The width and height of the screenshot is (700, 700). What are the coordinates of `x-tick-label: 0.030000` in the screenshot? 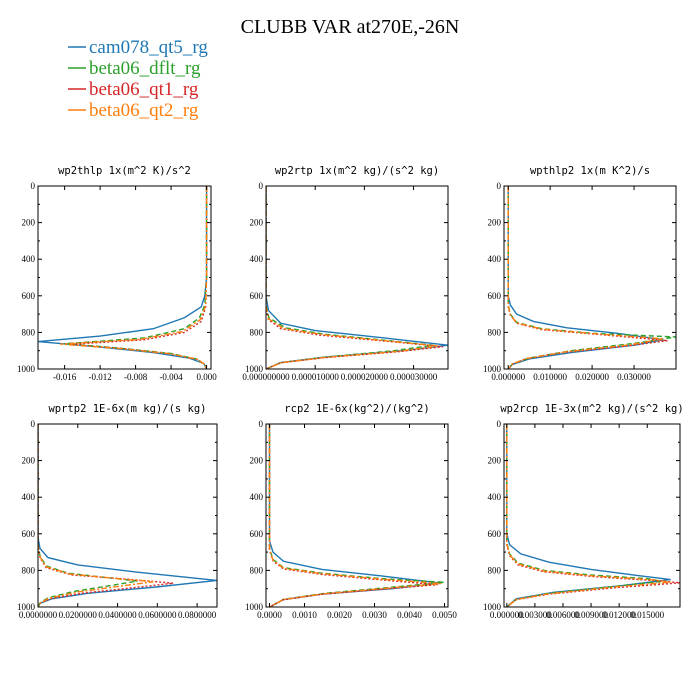 It's located at (634, 377).